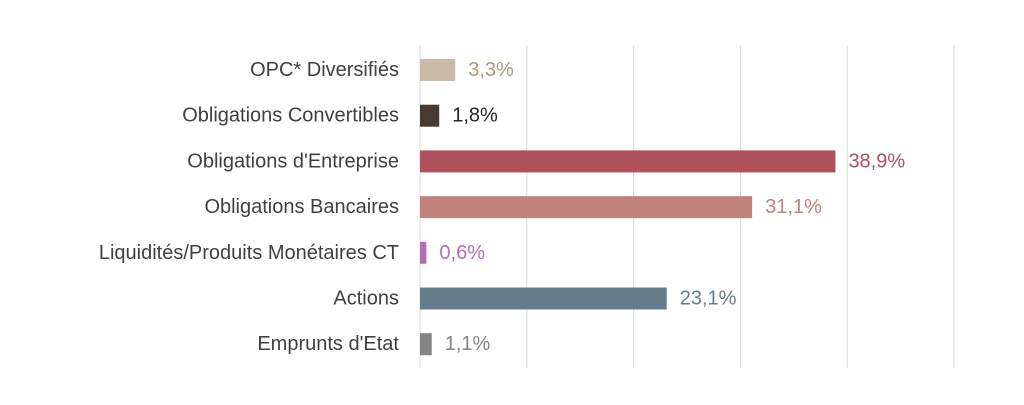 The height and width of the screenshot is (405, 1024). What do you see at coordinates (708, 299) in the screenshot?
I see `value-label: 23,1%` at bounding box center [708, 299].